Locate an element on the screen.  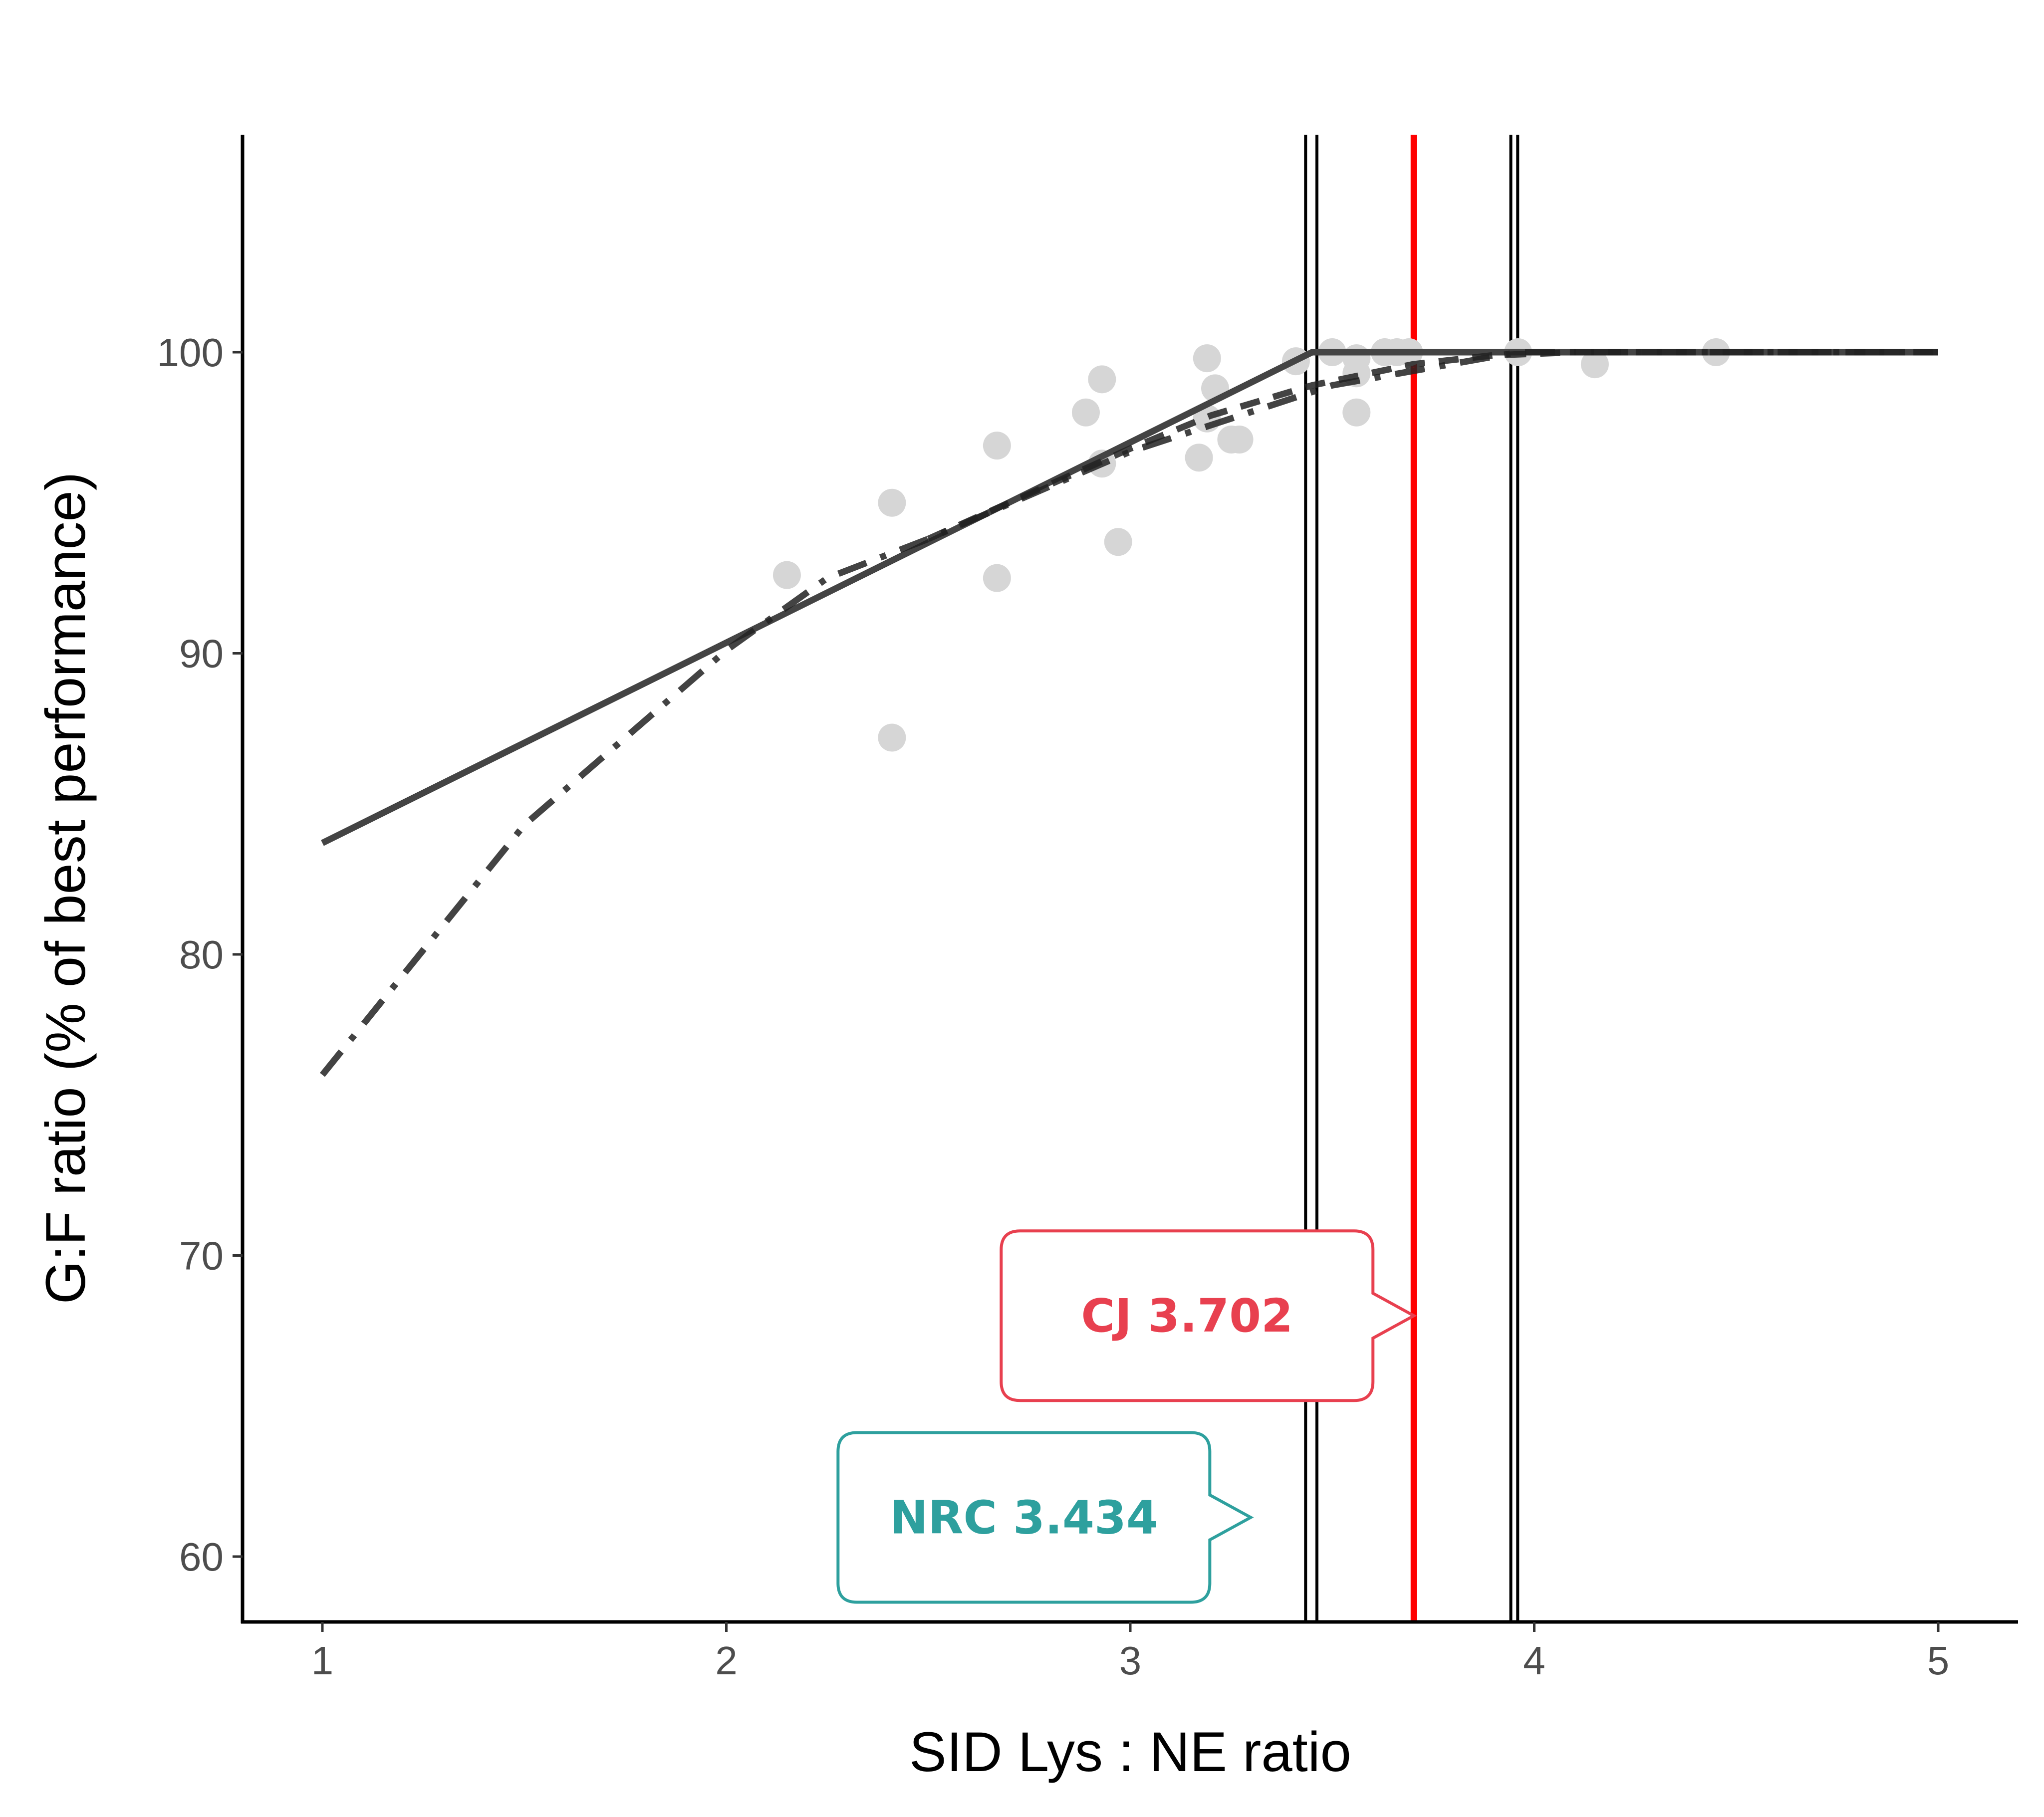
x-tick-label: 1 is located at coordinates (322, 1660).